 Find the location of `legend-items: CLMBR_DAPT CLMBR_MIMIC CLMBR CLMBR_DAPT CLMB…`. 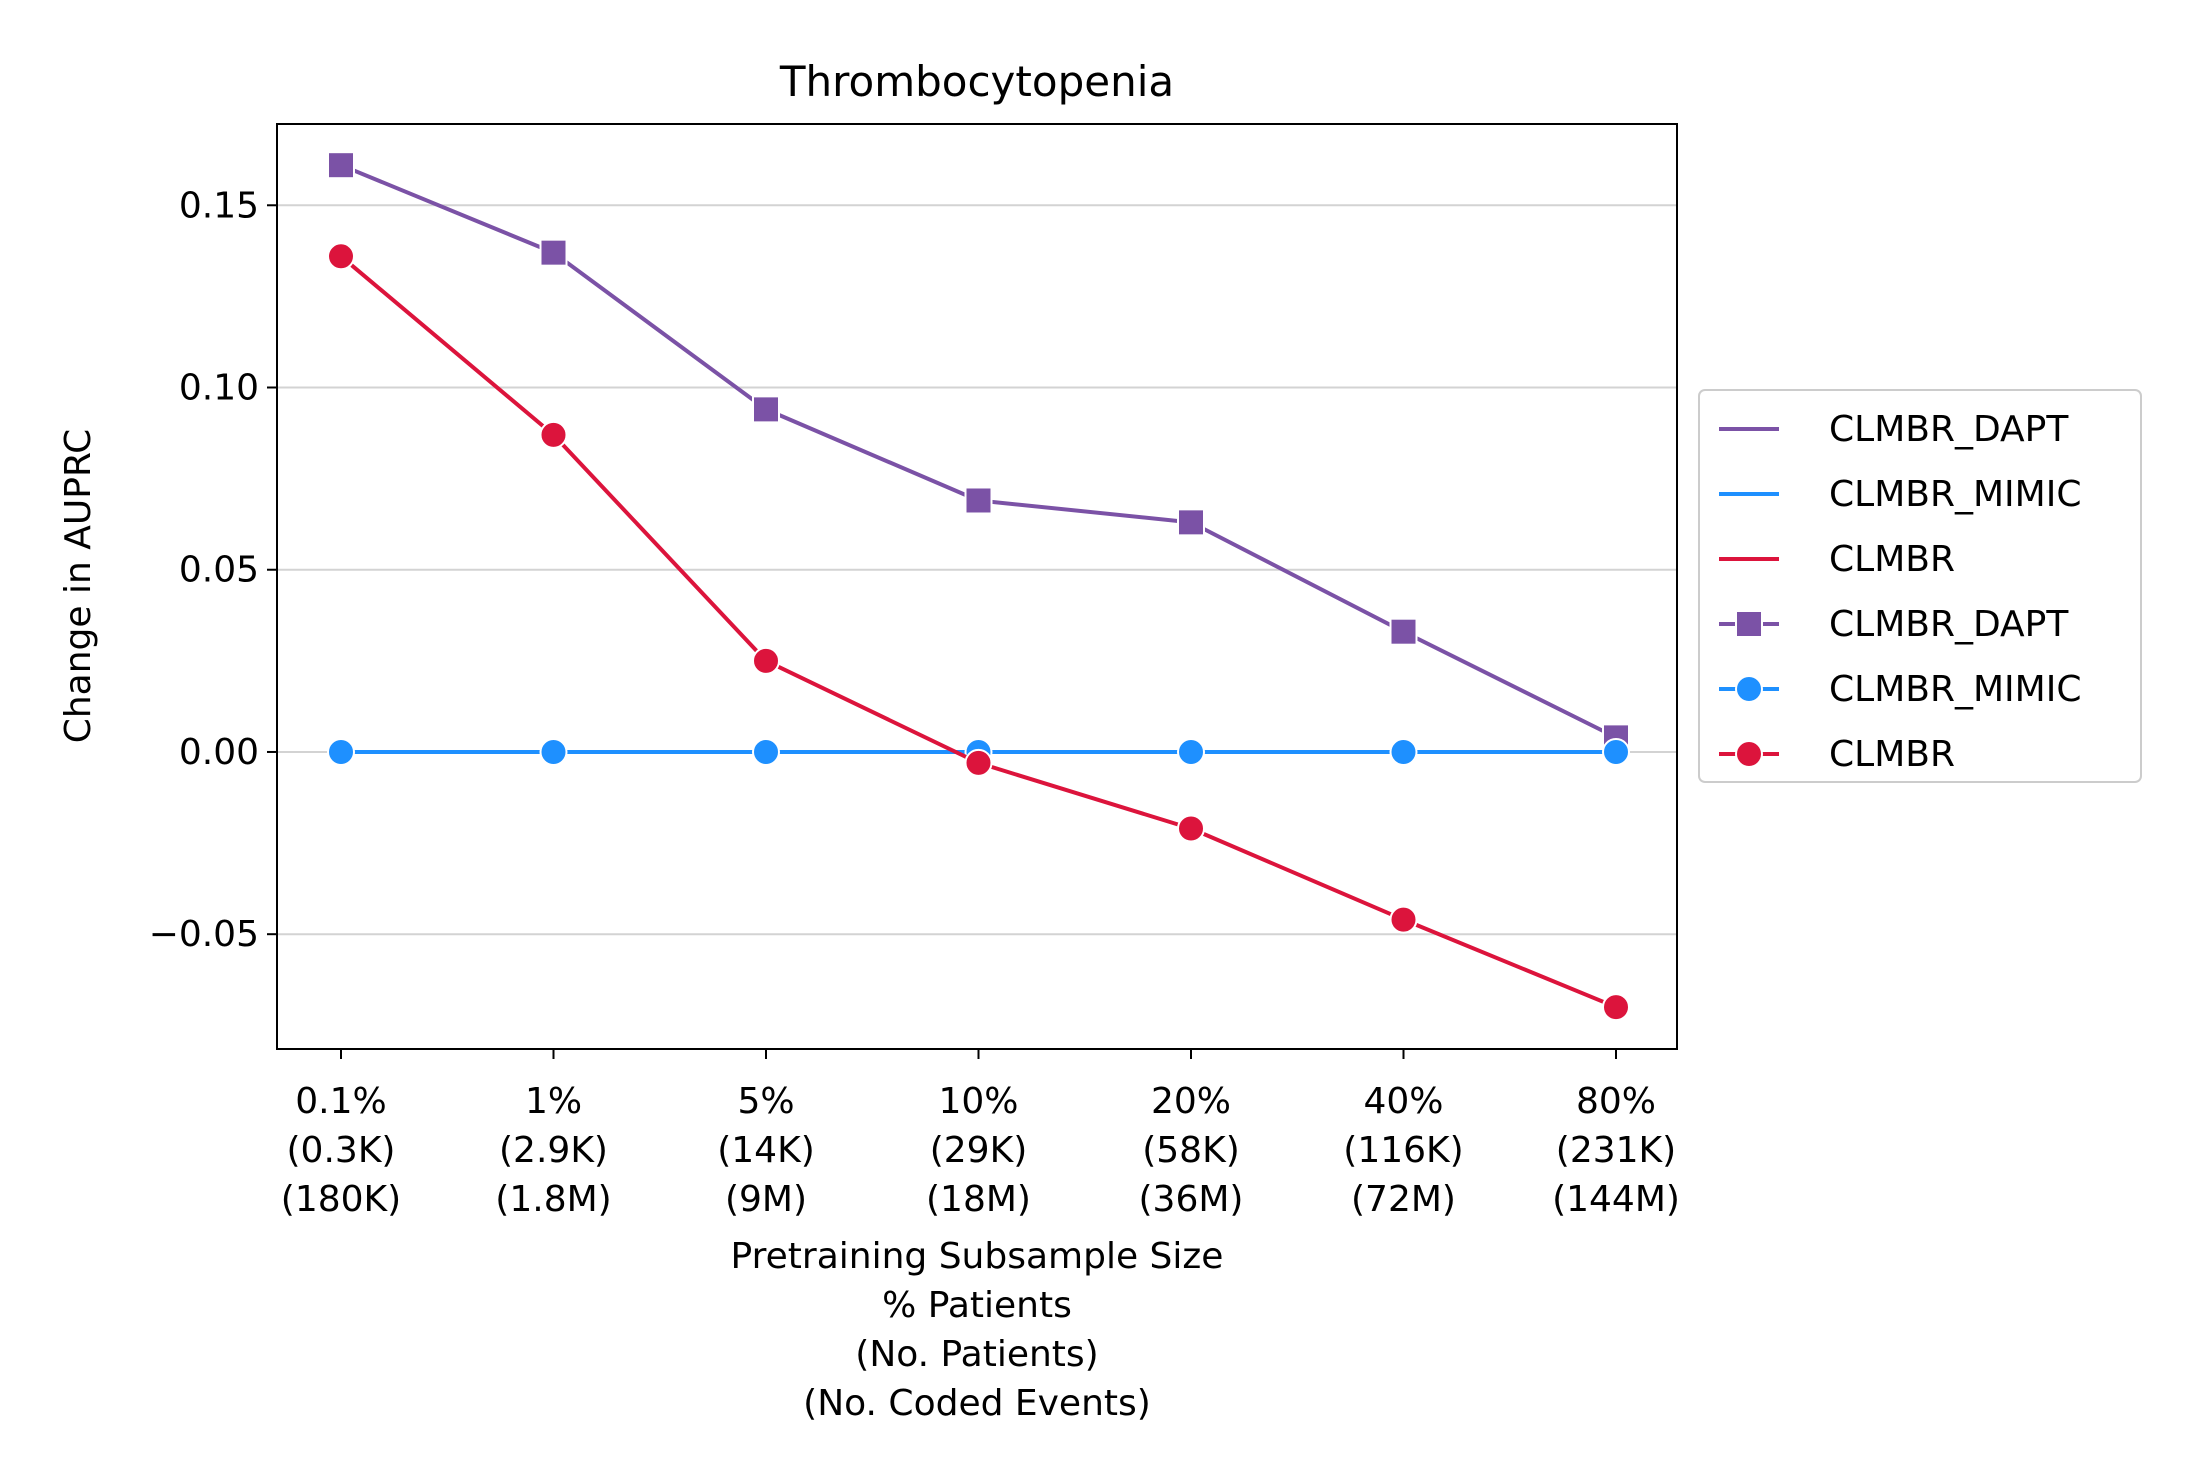

legend-items: CLMBR_DAPT CLMBR_MIMIC CLMBR CLMBR_DAPT CLMB… is located at coordinates (1900, 592).